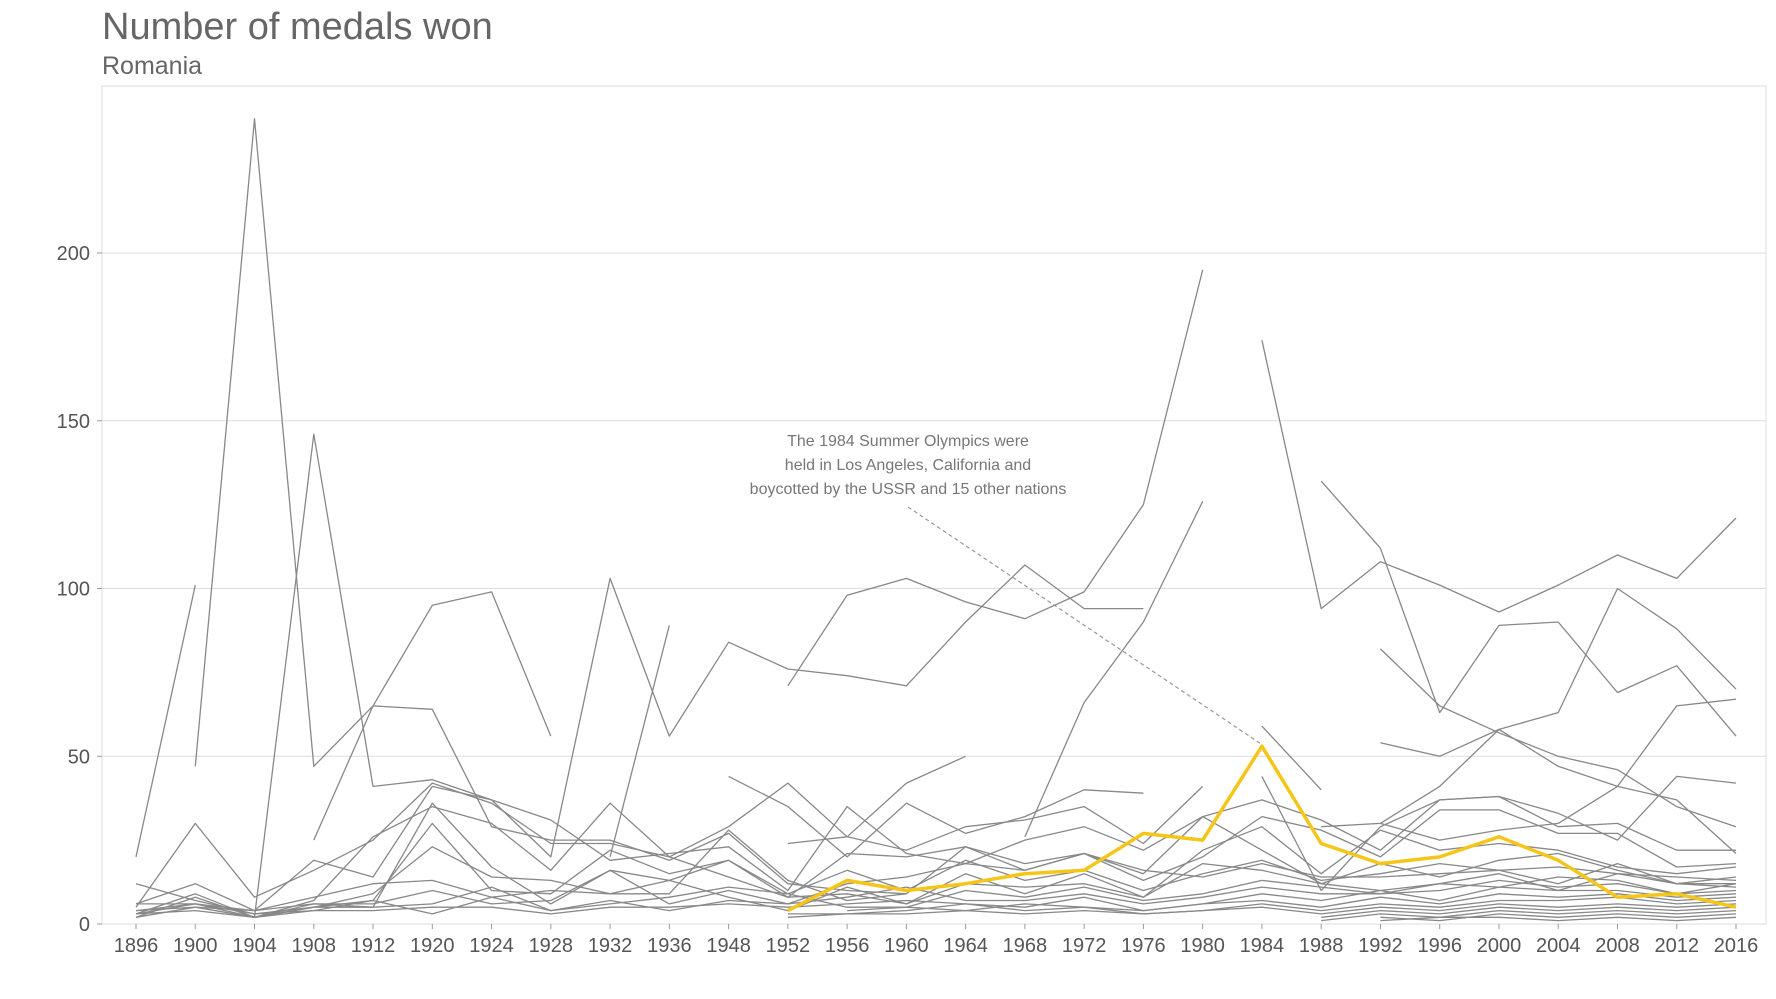 This screenshot has width=1776, height=999. I want to click on x-tick-label-1988: 1988, so click(1321, 946).